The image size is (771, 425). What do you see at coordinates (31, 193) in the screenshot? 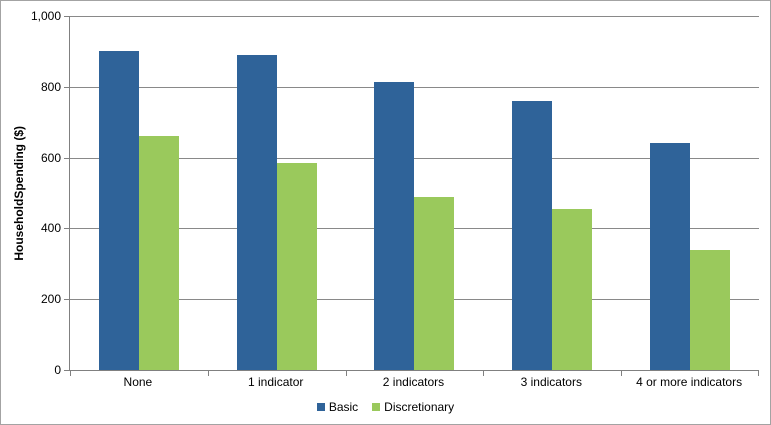
I see `y-axis-tick-labels: 0 200 400 600 800 1,000` at bounding box center [31, 193].